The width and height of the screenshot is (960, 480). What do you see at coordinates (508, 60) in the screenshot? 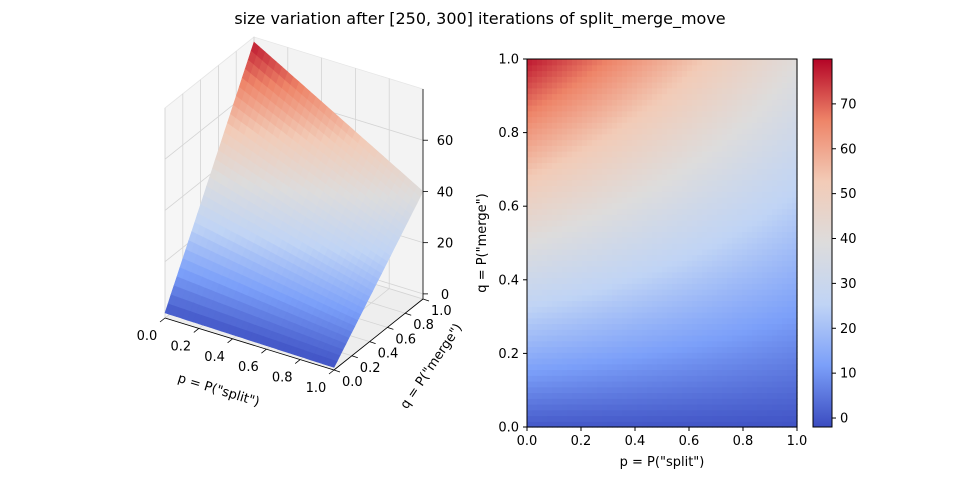
I see `heatmap-y-tick-label: 1.0` at bounding box center [508, 60].